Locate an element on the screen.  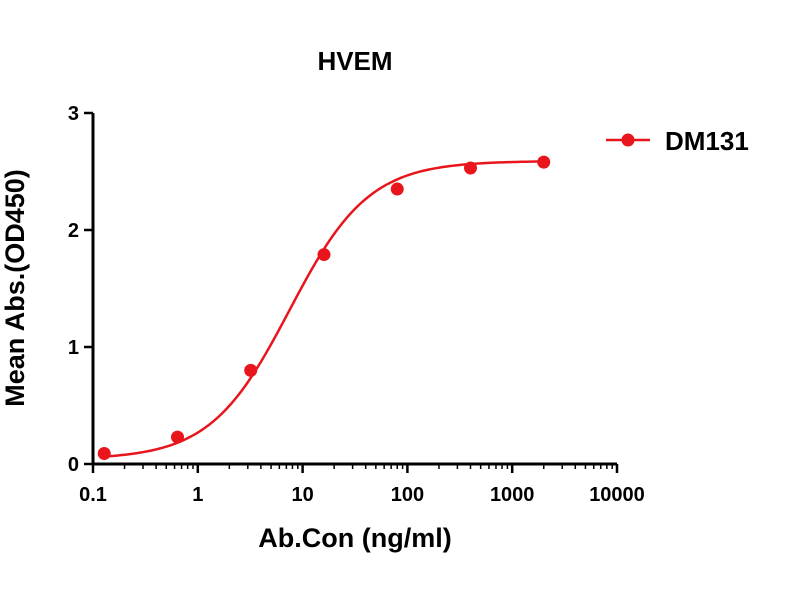
legend-marker-dm131 is located at coordinates (628, 140).